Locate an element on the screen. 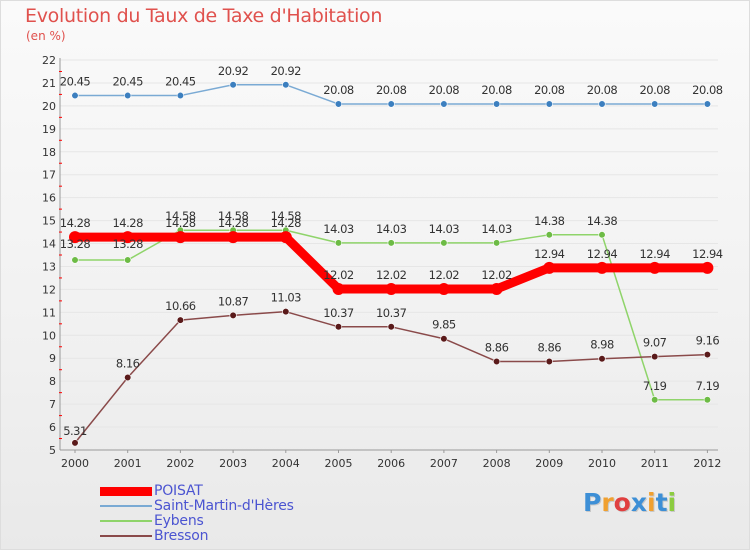 The image size is (750, 550). y-tick-label: 22 is located at coordinates (49, 60).